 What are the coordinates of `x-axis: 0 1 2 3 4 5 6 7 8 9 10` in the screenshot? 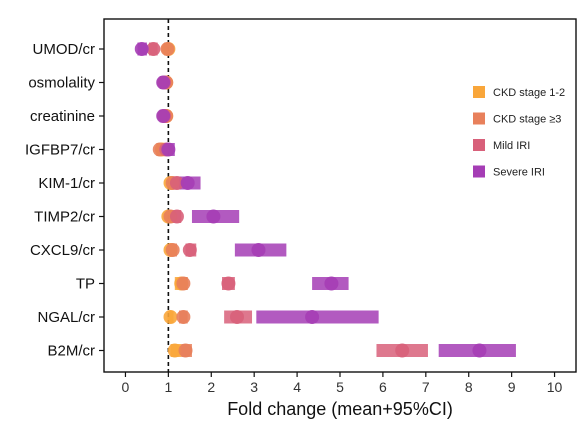 It's located at (342, 383).